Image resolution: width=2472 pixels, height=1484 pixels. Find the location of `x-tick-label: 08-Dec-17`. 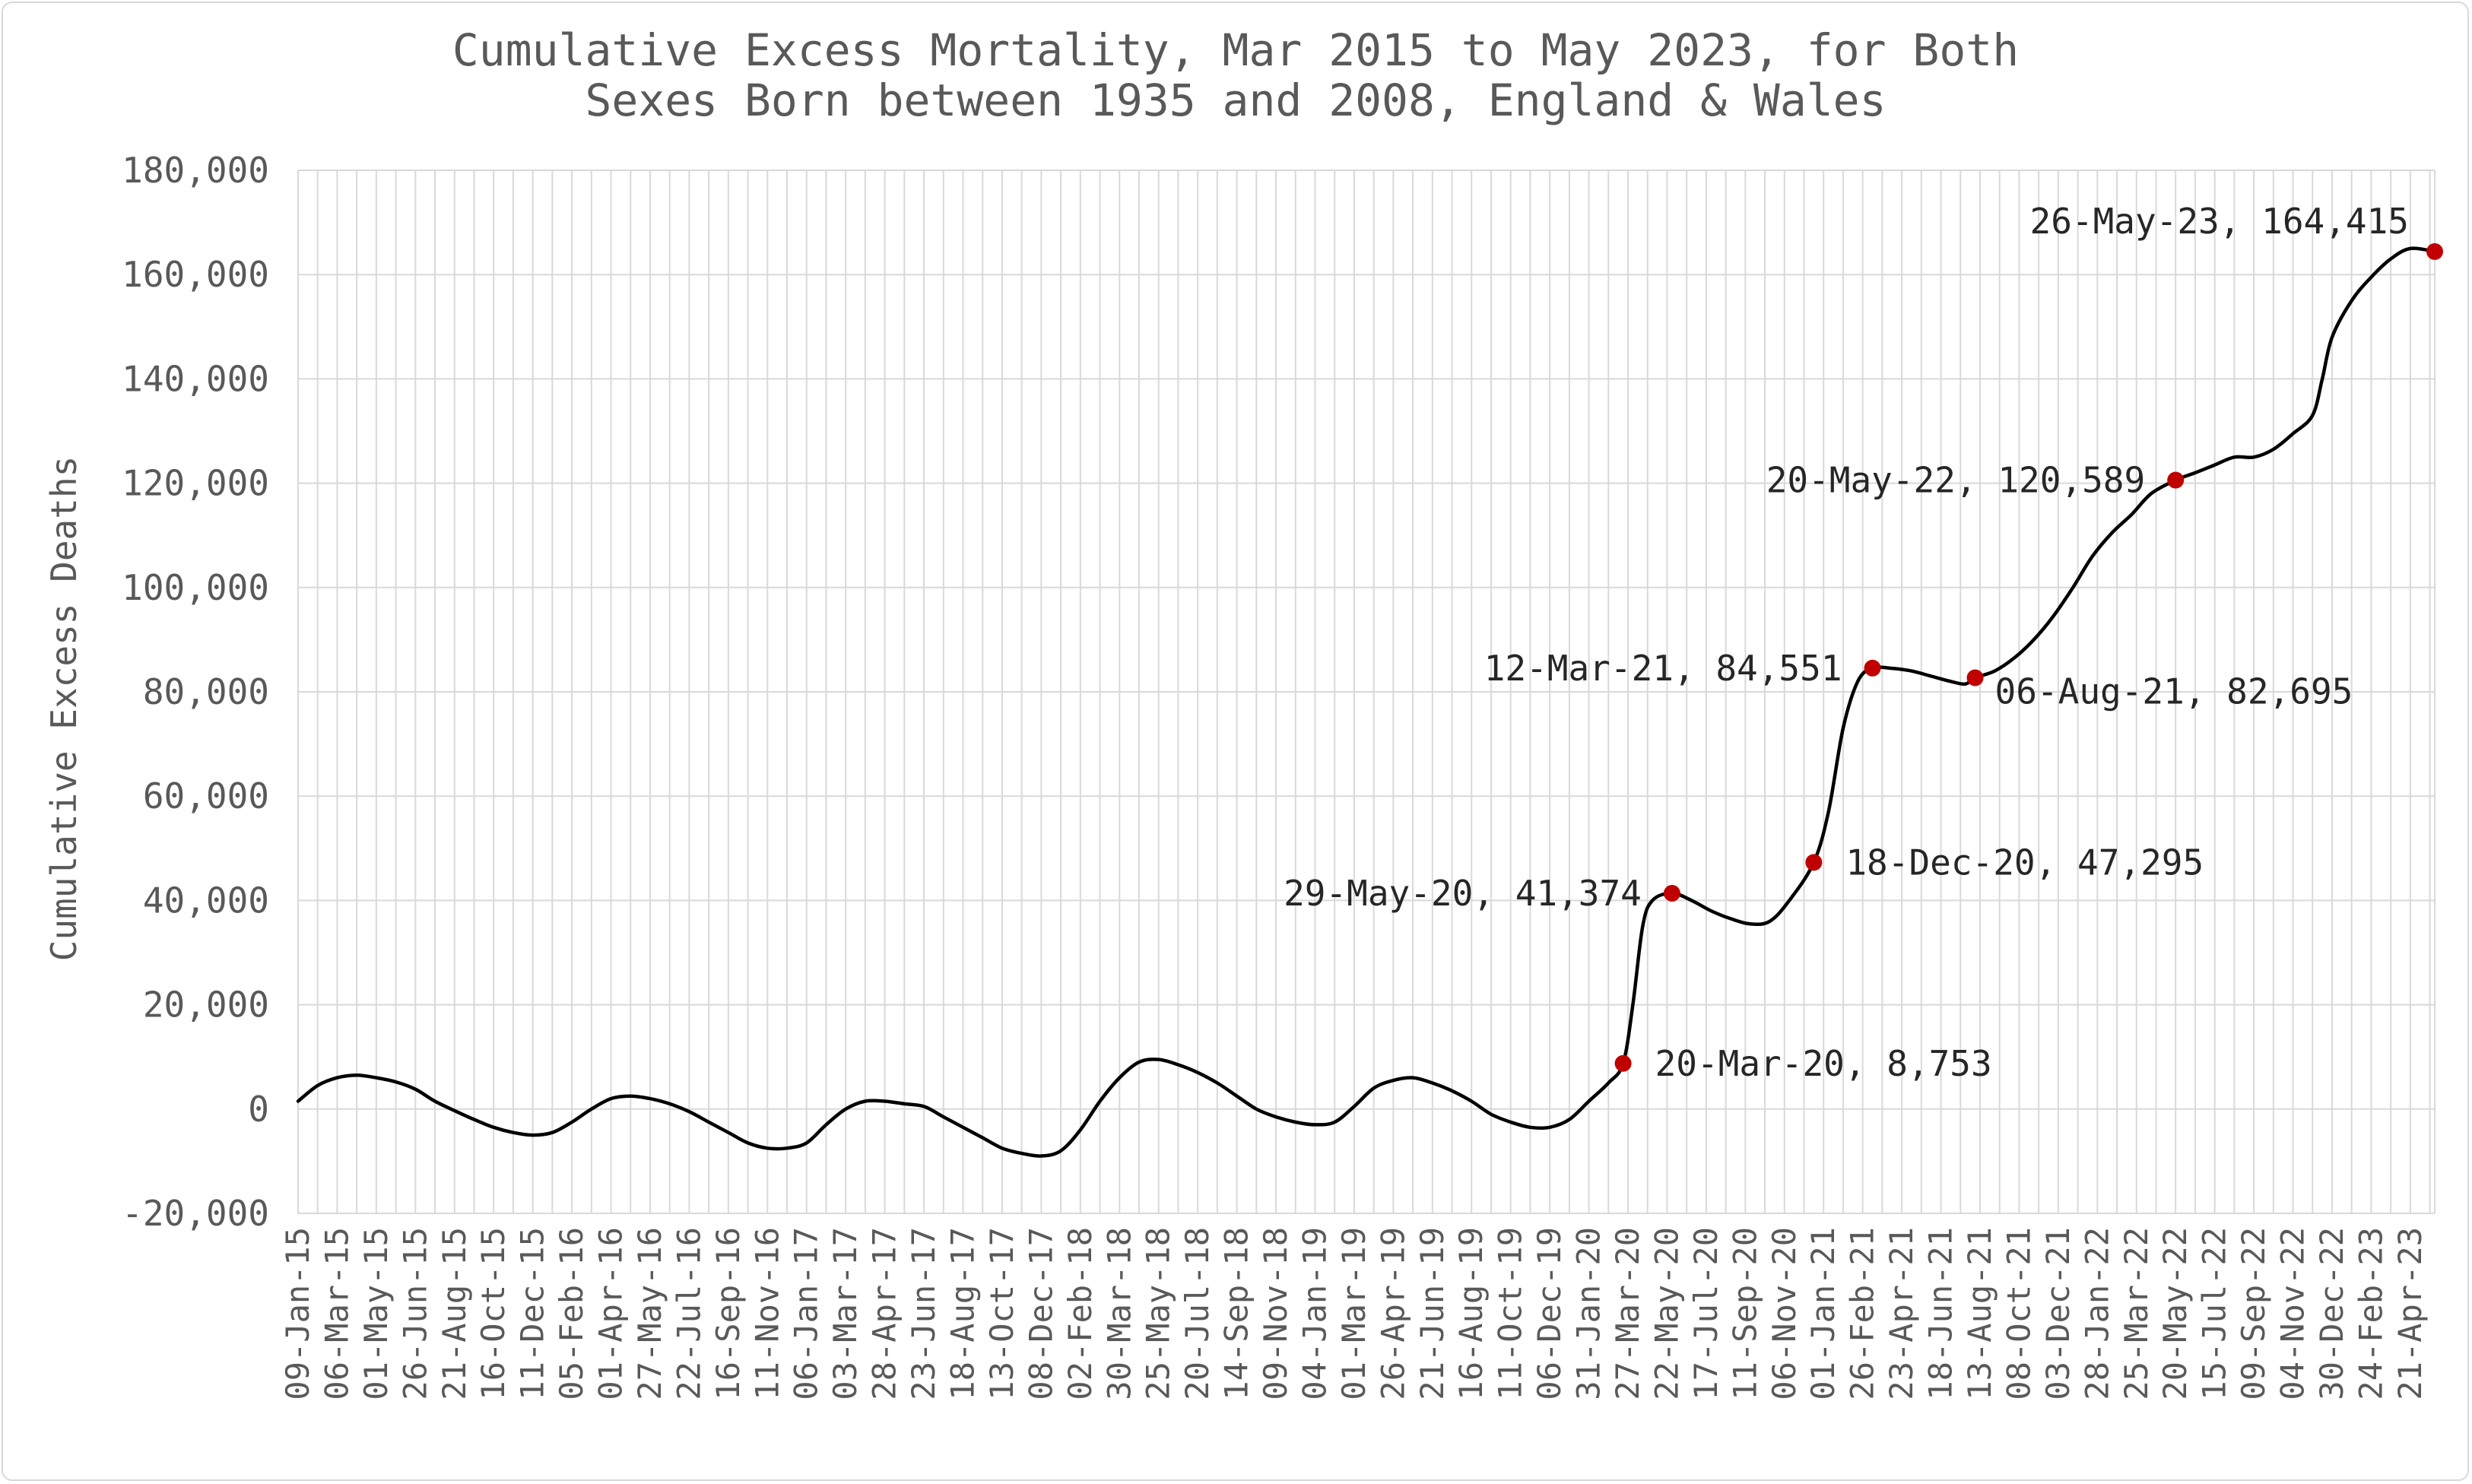

x-tick-label: 08-Dec-17 is located at coordinates (1041, 1313).